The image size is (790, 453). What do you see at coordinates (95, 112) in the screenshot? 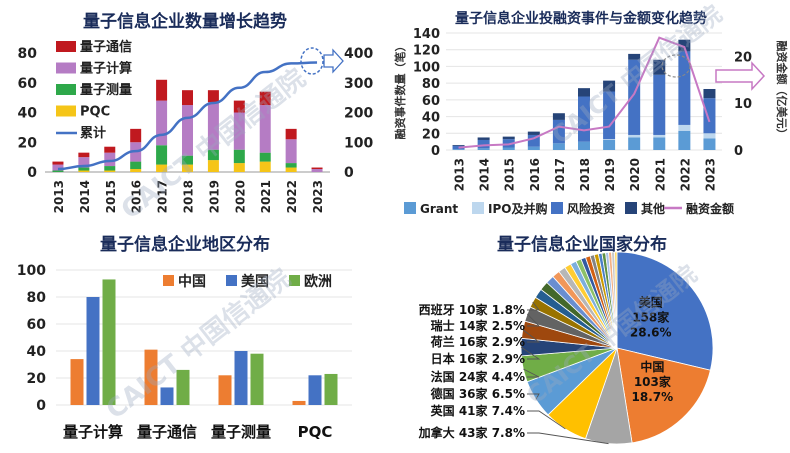
I see `chart1-legend-label: PQC` at bounding box center [95, 112].